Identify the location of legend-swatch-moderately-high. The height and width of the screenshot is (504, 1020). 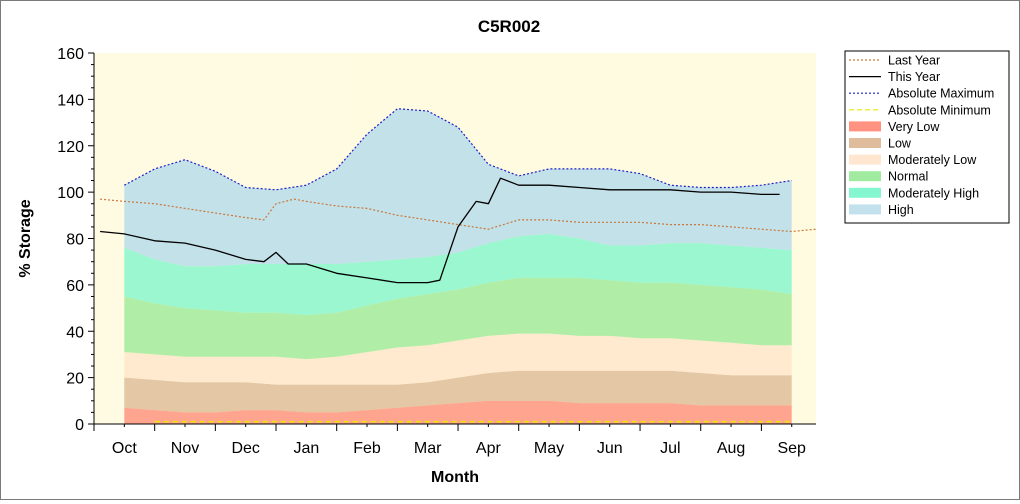
(865, 192).